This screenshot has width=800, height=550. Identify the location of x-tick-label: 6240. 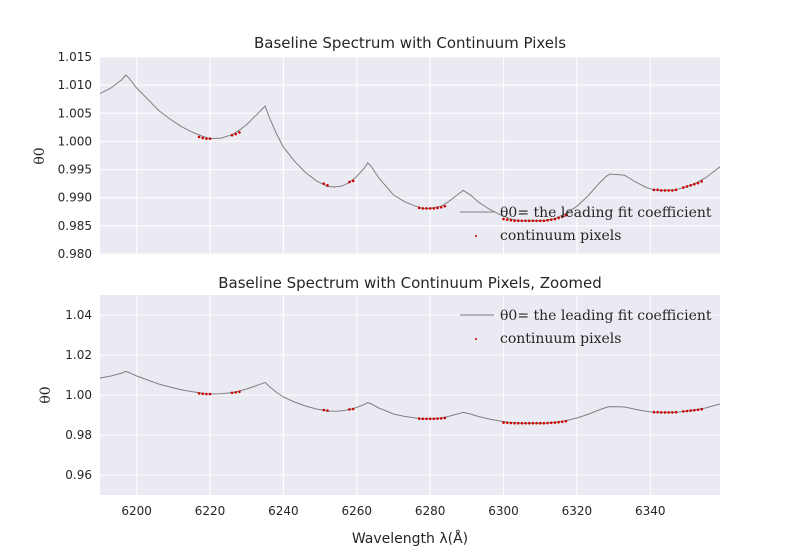
(283, 511).